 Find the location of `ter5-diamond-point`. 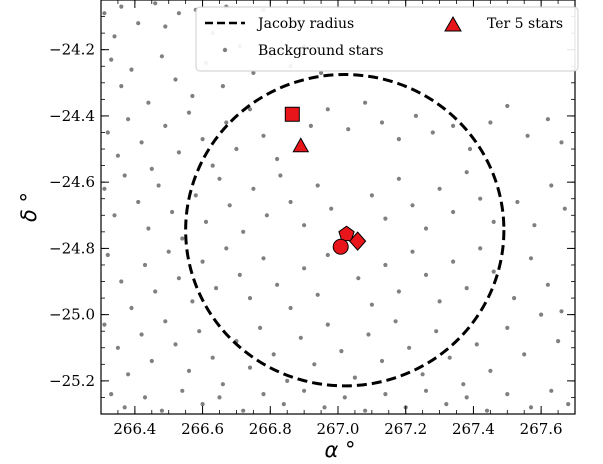

ter5-diamond-point is located at coordinates (357, 241).